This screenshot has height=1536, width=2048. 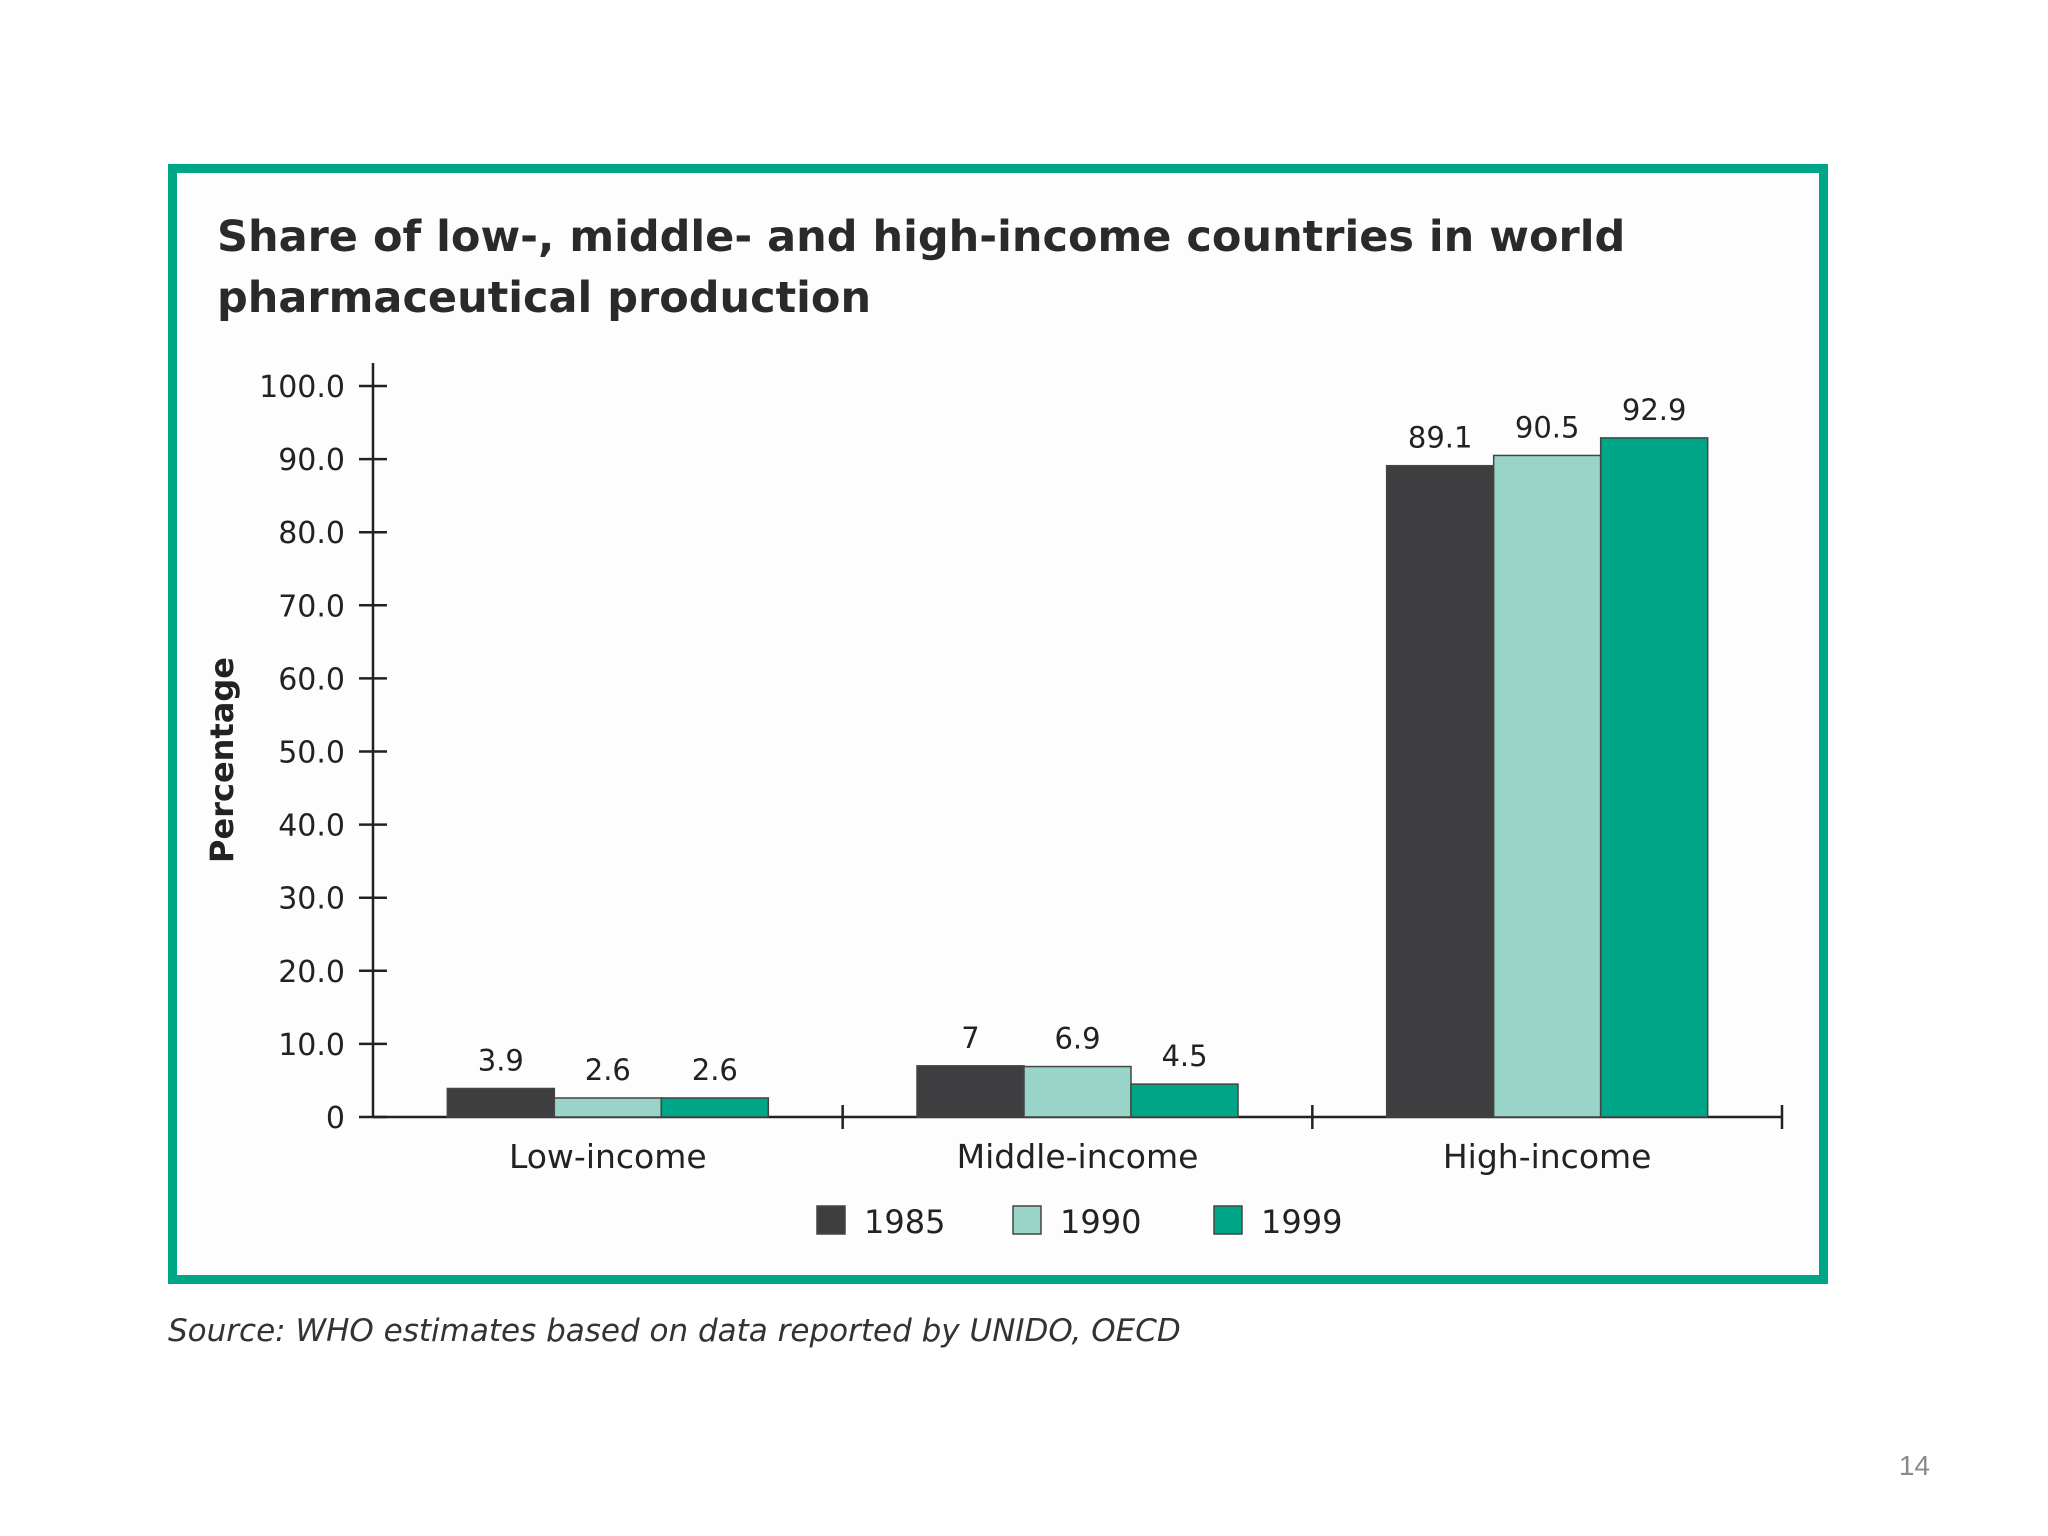 What do you see at coordinates (1654, 410) in the screenshot?
I see `data-label: 92.9` at bounding box center [1654, 410].